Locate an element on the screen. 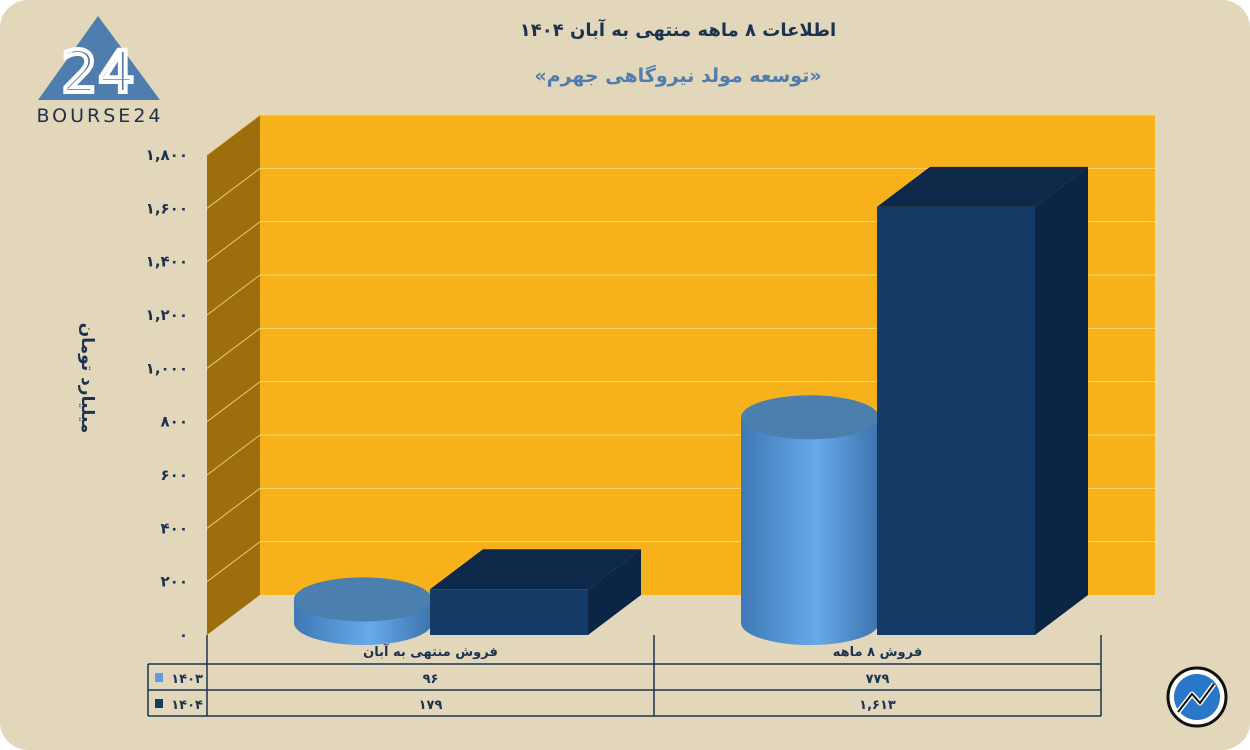 The width and height of the screenshot is (1250, 750). y-tick-label: ۲۰۰ is located at coordinates (174, 582).